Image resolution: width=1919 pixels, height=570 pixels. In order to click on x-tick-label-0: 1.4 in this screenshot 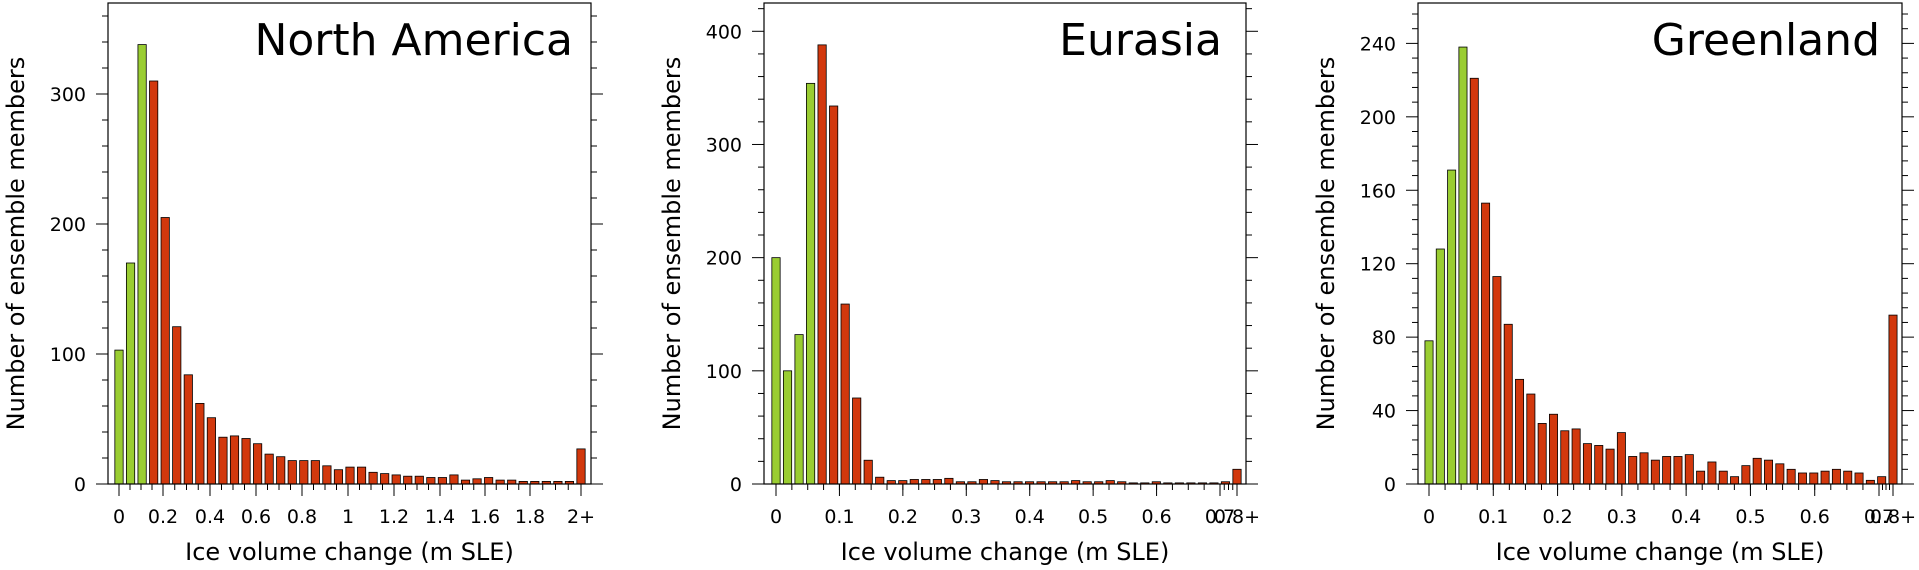, I will do `click(440, 517)`.